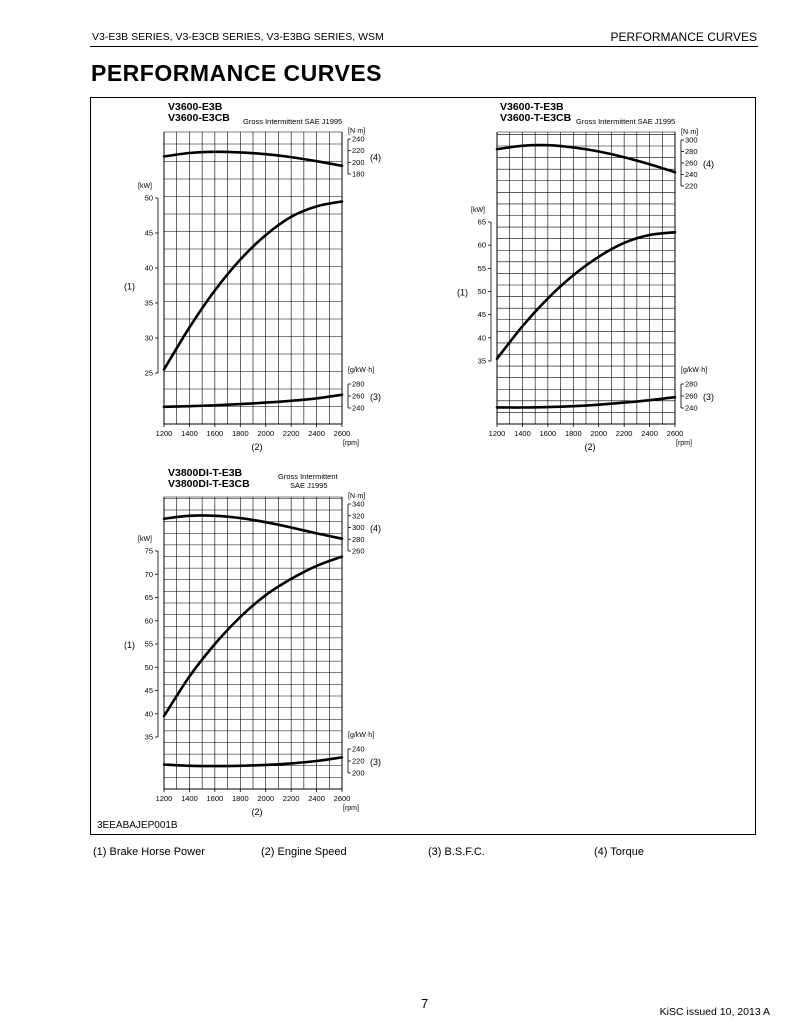  I want to click on chart3-power-tick-label: 60, so click(149, 620).